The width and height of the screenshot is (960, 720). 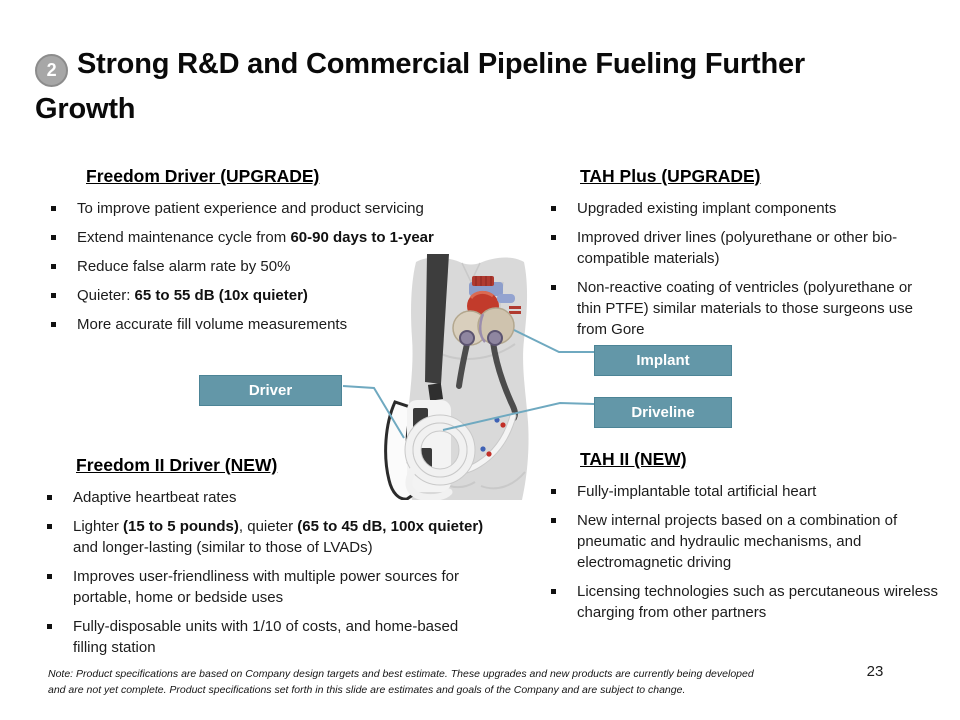 What do you see at coordinates (85, 109) in the screenshot?
I see `title-line-2: Growth` at bounding box center [85, 109].